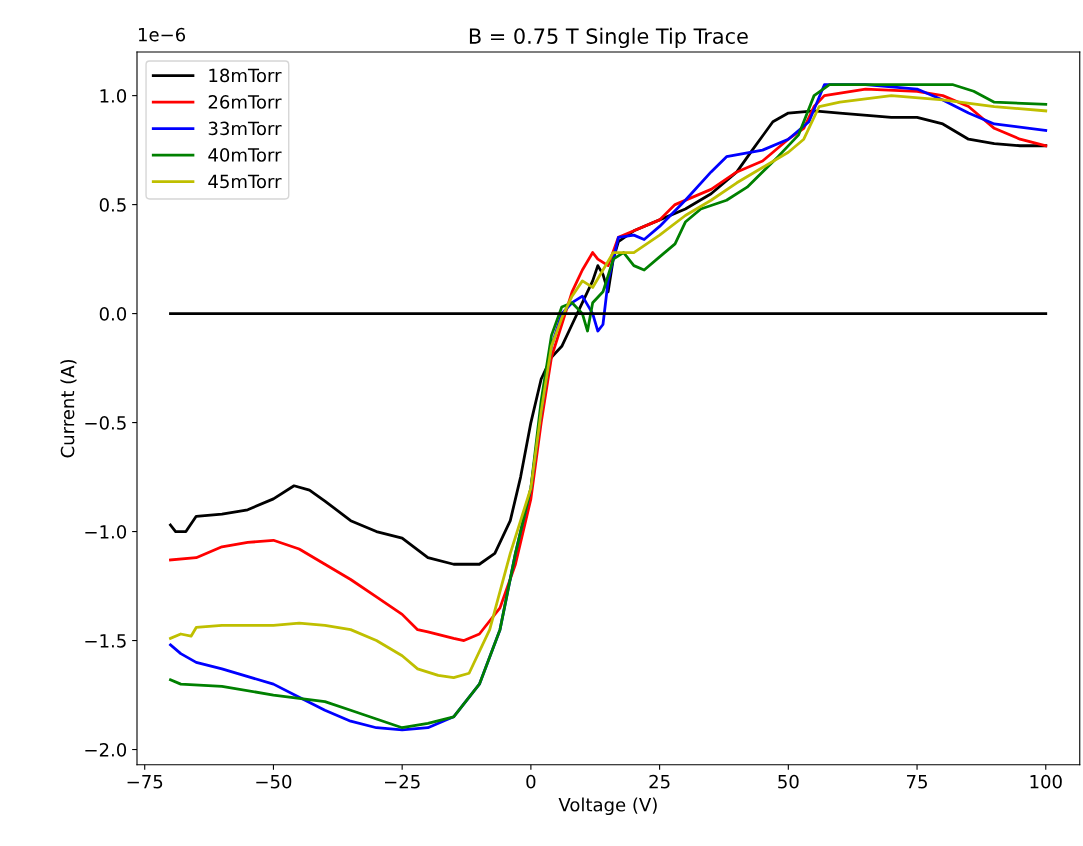 The height and width of the screenshot is (846, 1083). What do you see at coordinates (105, 641) in the screenshot?
I see `y-tick-label: −1.5` at bounding box center [105, 641].